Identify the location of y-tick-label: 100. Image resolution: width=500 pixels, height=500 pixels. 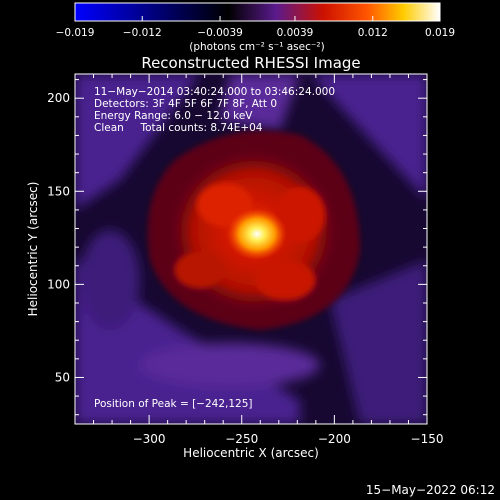
(58, 284).